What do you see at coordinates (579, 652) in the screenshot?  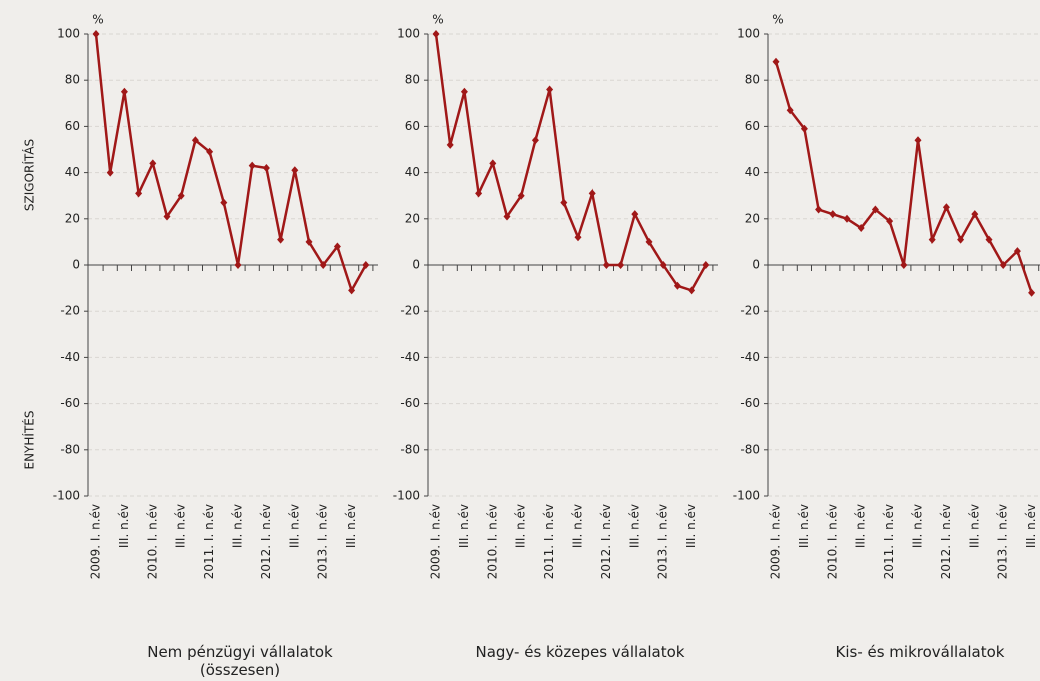 I see `chart-title: Nagy- és közepes vállalatok` at bounding box center [579, 652].